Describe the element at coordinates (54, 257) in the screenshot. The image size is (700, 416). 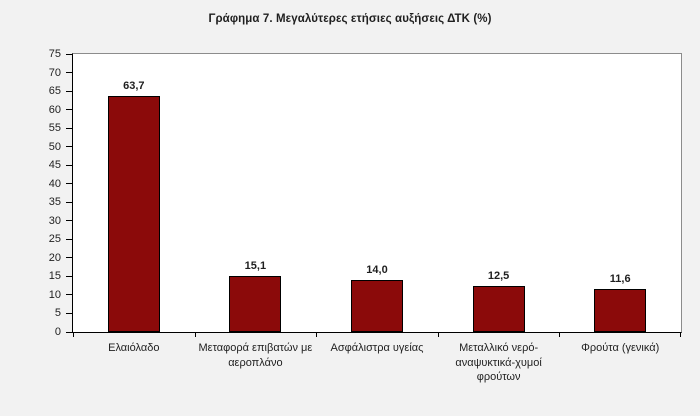
I see `y-axis-label: 20` at that location.